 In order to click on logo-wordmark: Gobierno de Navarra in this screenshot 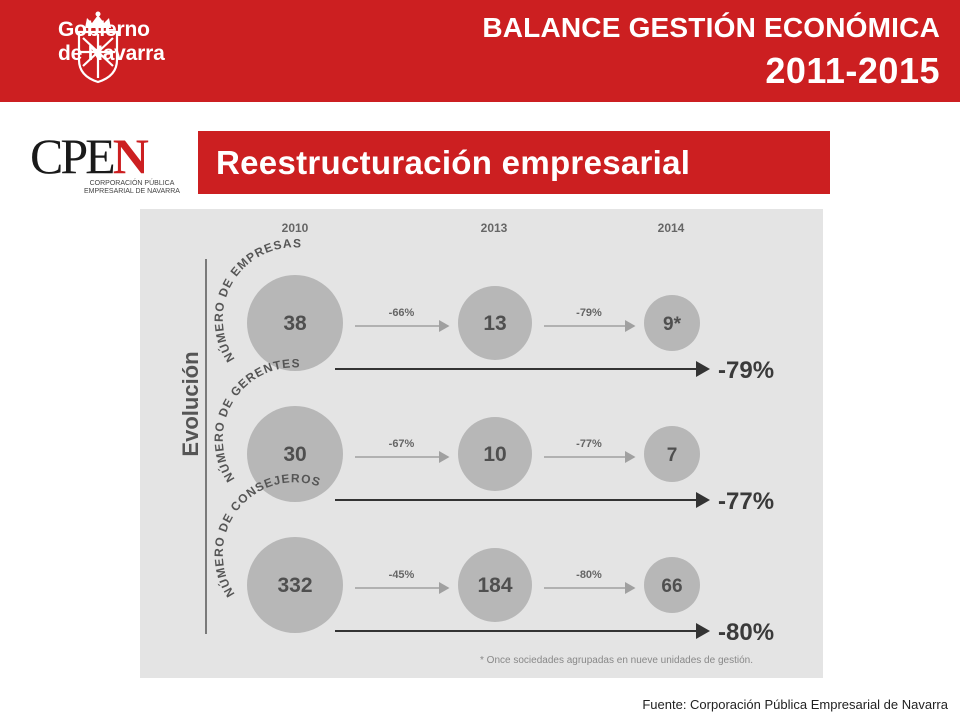, I will do `click(111, 42)`.